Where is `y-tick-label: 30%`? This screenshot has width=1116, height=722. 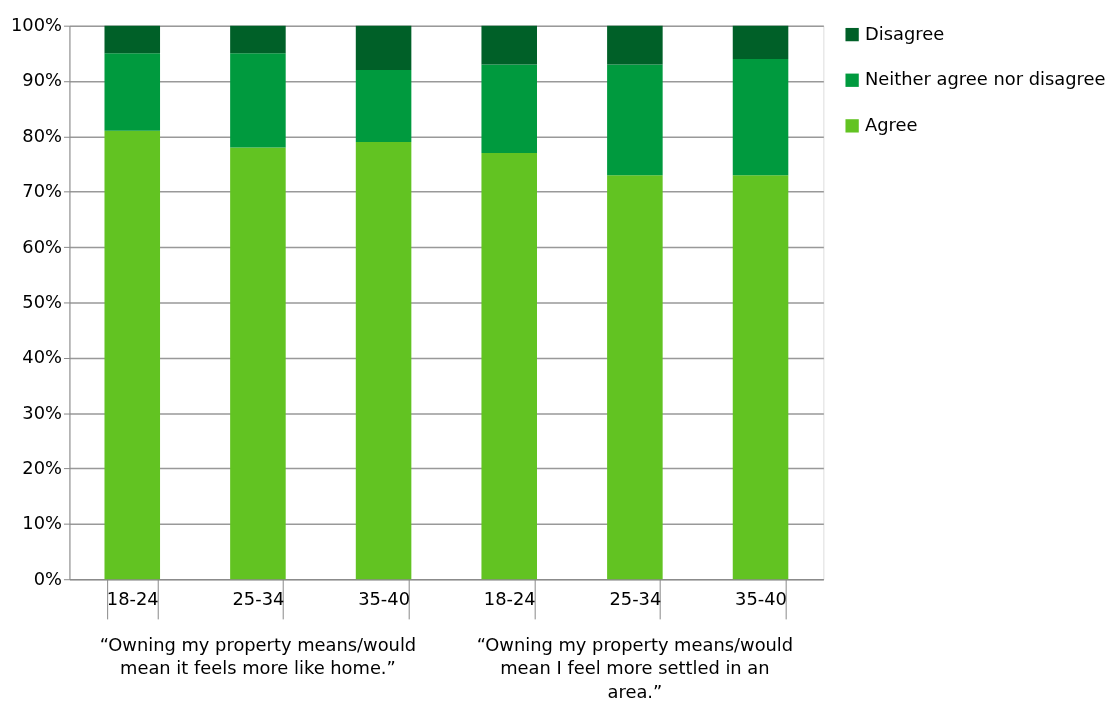
y-tick-label: 30% is located at coordinates (42, 412).